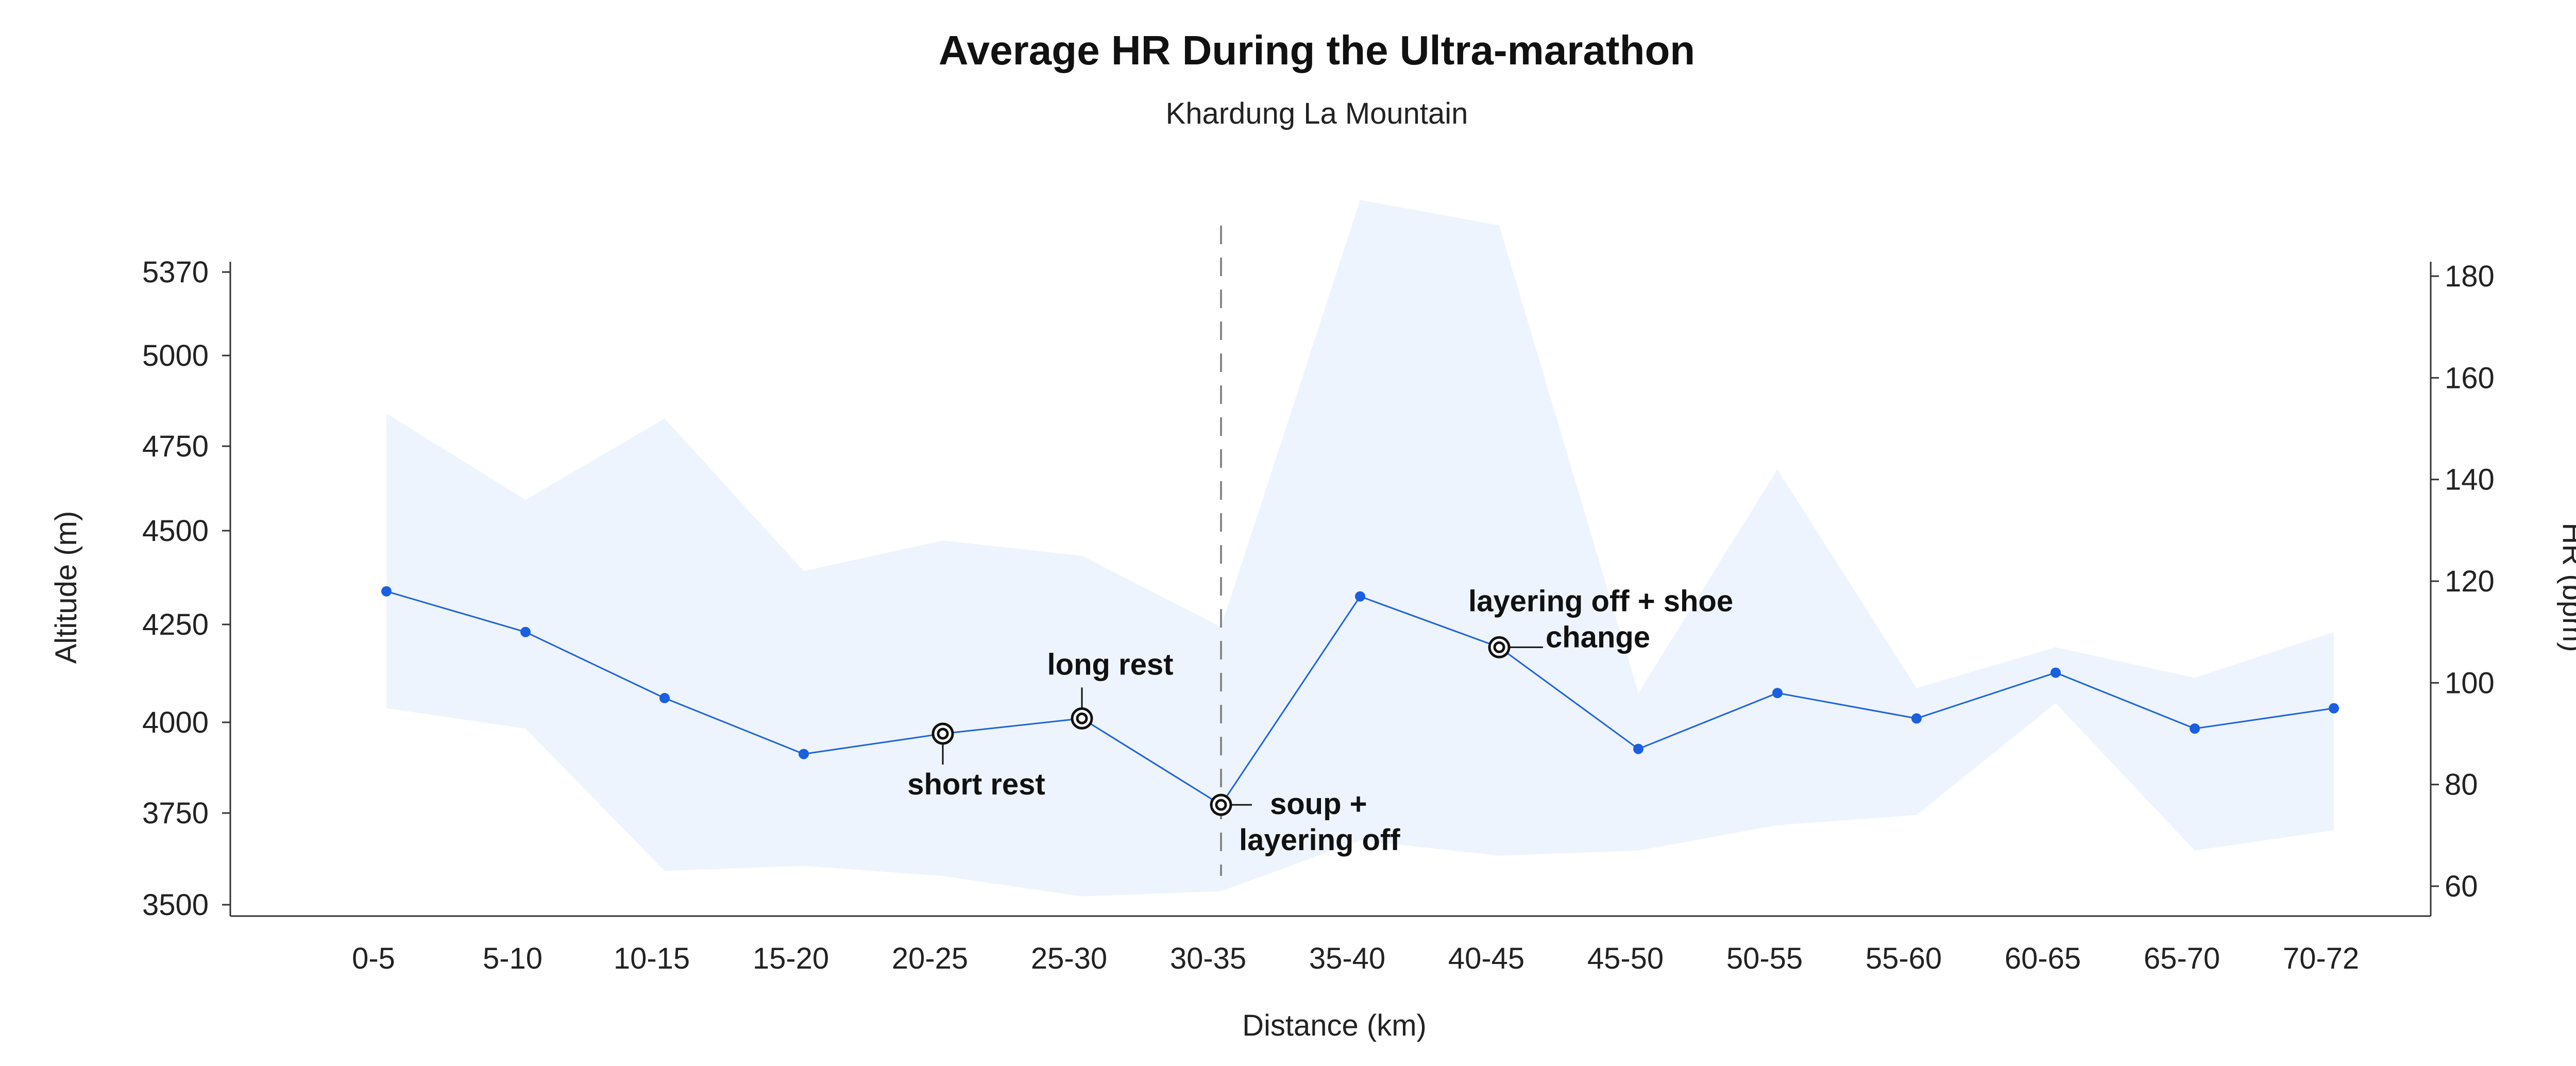 The width and height of the screenshot is (2576, 1066). What do you see at coordinates (1764, 958) in the screenshot?
I see `x-tick-label: 50-55` at bounding box center [1764, 958].